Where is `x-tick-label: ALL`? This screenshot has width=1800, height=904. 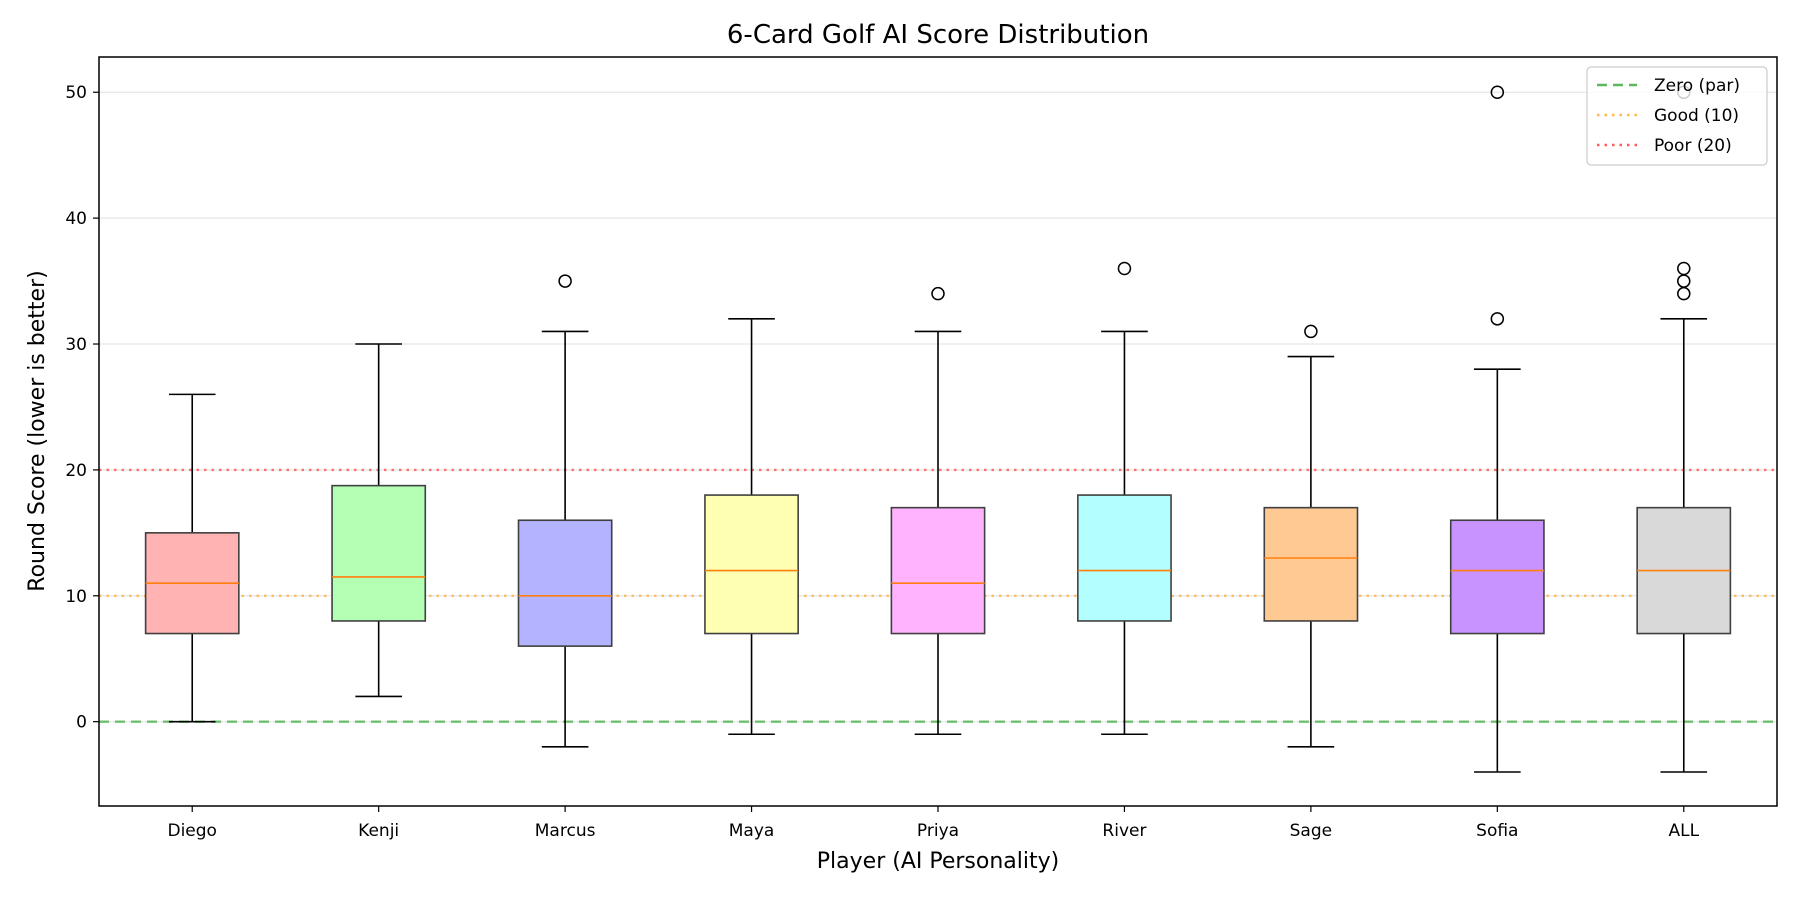
x-tick-label: ALL is located at coordinates (1683, 831).